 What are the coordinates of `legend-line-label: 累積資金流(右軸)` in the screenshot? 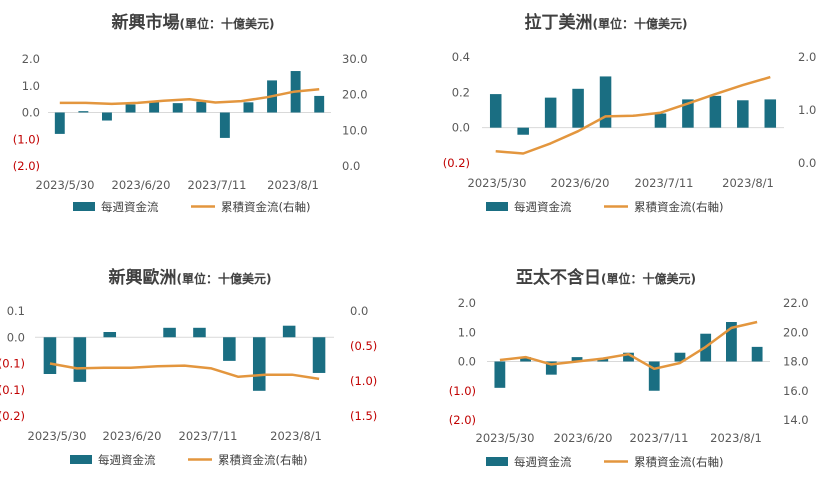 It's located at (678, 462).